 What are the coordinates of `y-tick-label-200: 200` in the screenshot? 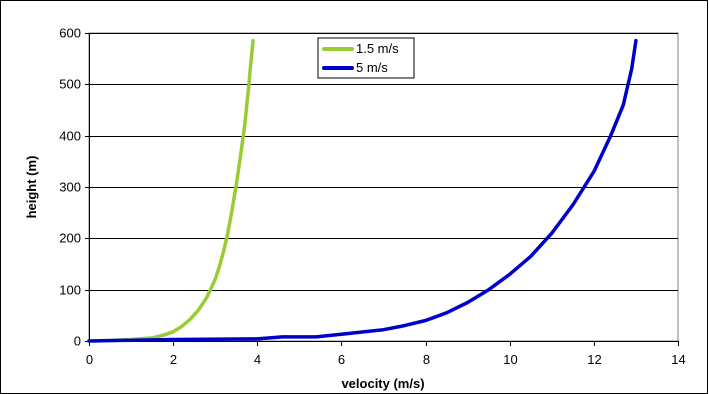 It's located at (70, 238).